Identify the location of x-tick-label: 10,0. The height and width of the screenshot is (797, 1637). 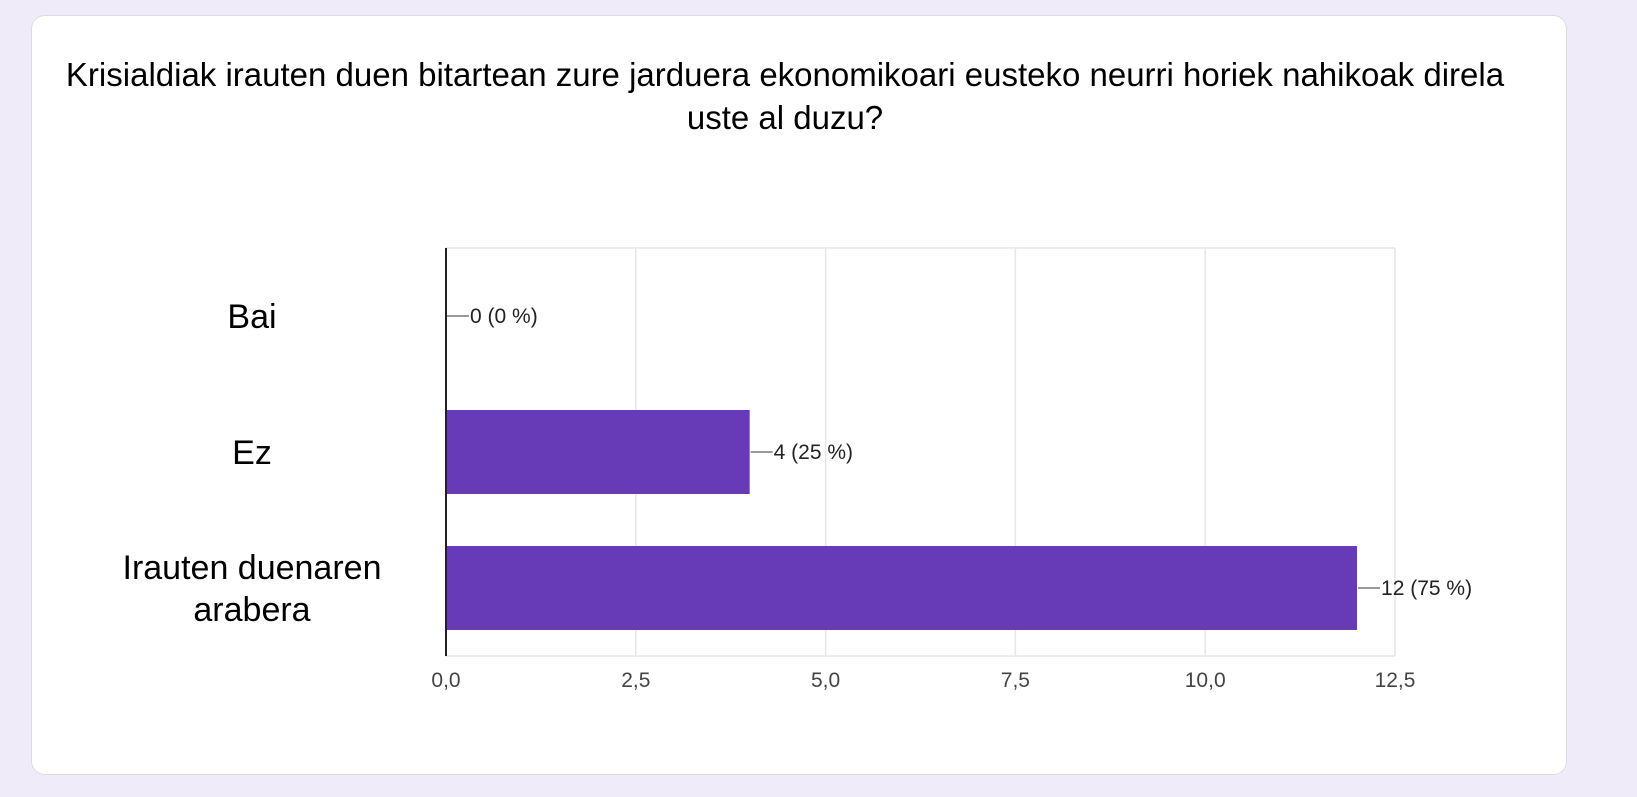
(1205, 680).